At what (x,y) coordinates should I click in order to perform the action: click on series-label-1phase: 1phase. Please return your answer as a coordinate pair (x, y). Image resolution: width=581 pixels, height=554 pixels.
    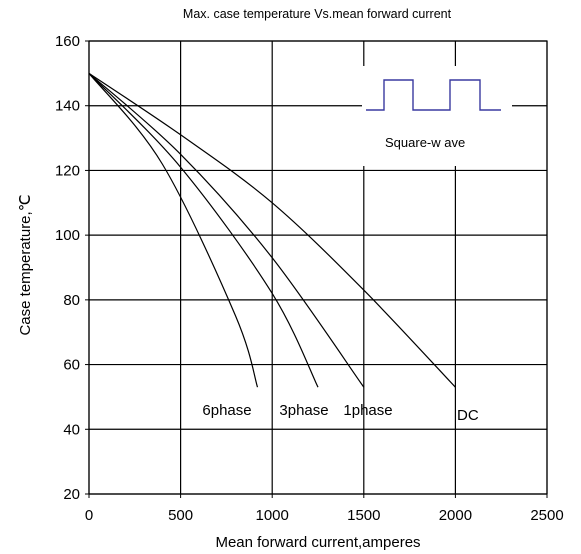
    Looking at the image, I should click on (367, 410).